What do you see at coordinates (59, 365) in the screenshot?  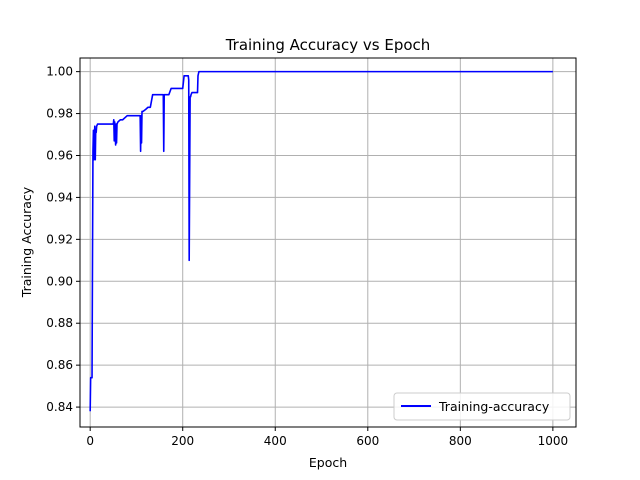 I see `y-tick-label: 0.86` at bounding box center [59, 365].